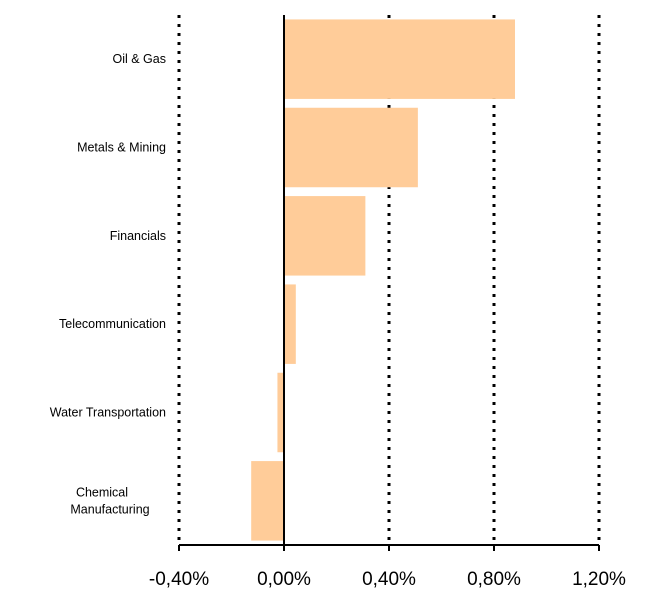  What do you see at coordinates (121, 148) in the screenshot?
I see `category-label: Metals & Mining` at bounding box center [121, 148].